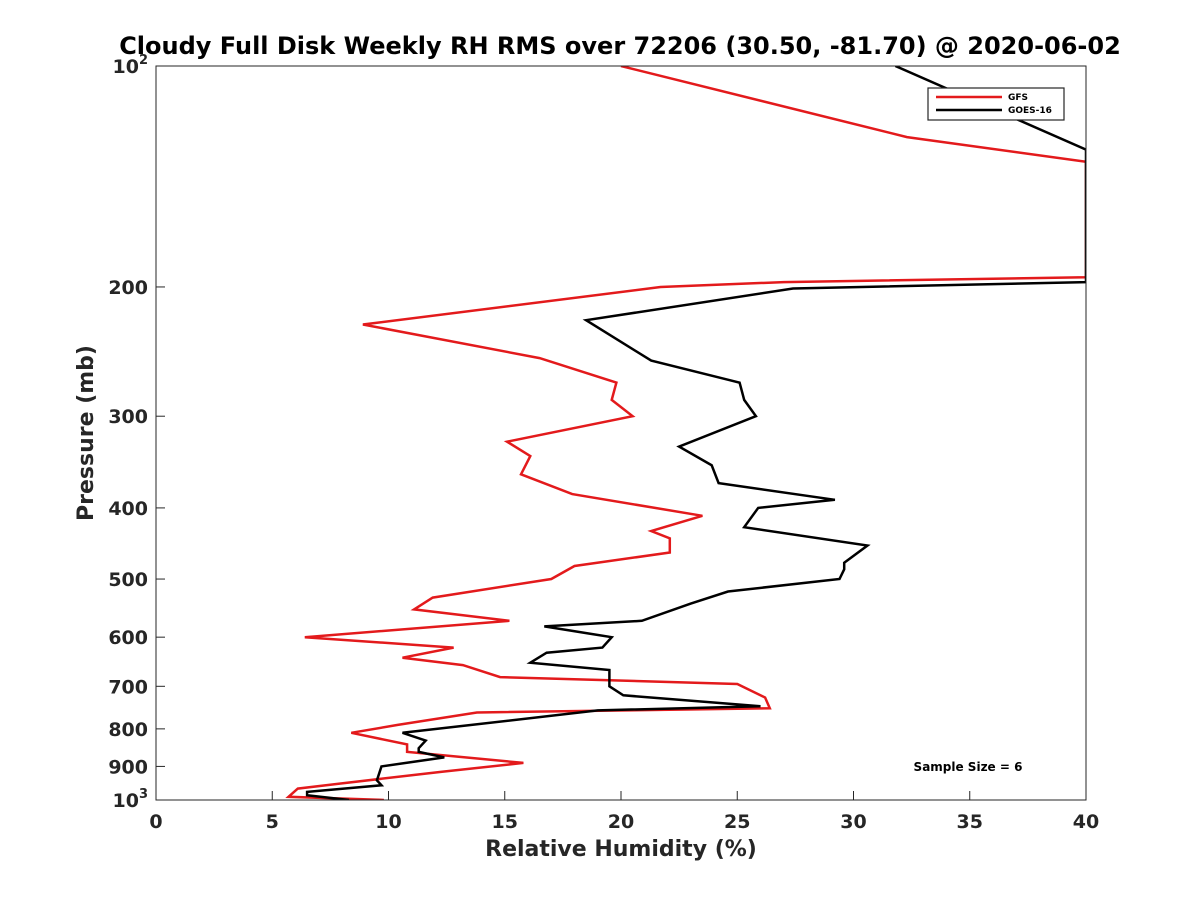  Describe the element at coordinates (1018, 98) in the screenshot. I see `legend-gfs-label: GFS` at that location.